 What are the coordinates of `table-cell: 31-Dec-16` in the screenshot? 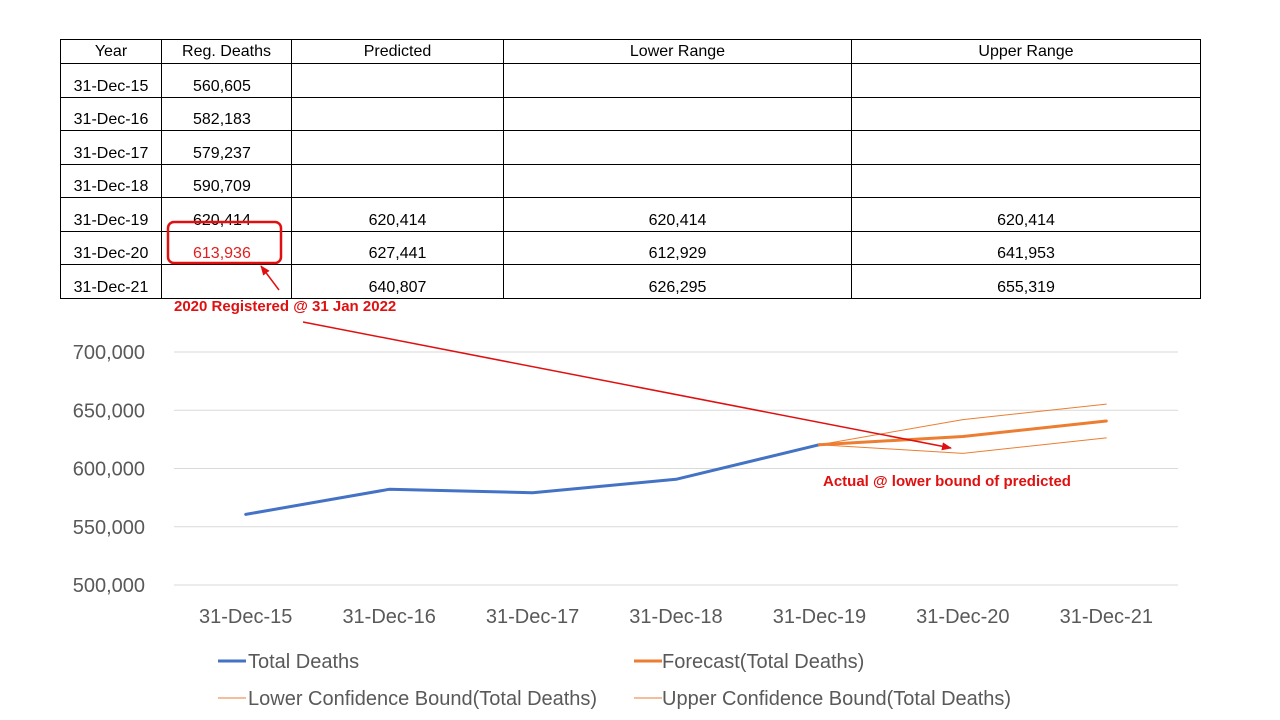 It's located at (111, 113).